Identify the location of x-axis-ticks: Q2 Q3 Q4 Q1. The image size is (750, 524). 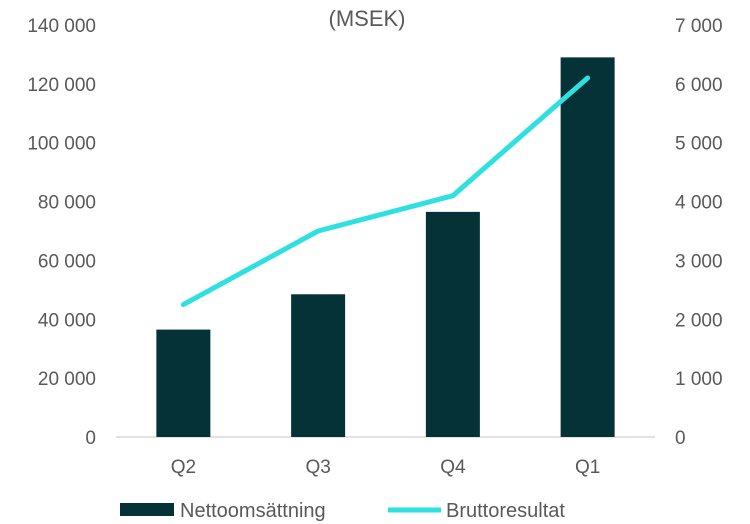
(386, 467).